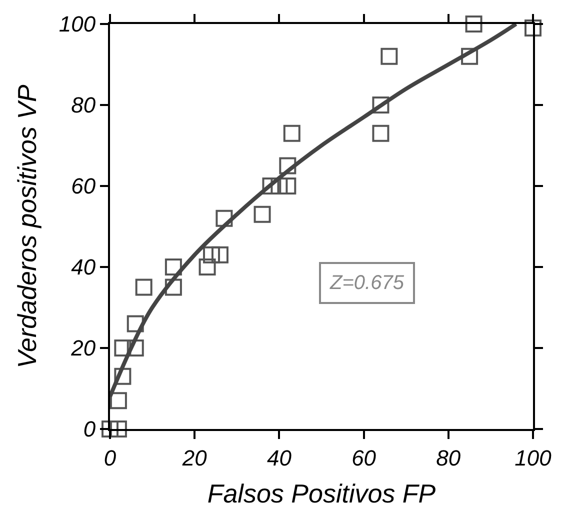 Image resolution: width=564 pixels, height=524 pixels. What do you see at coordinates (367, 283) in the screenshot?
I see `annotation: Z=0.675` at bounding box center [367, 283].